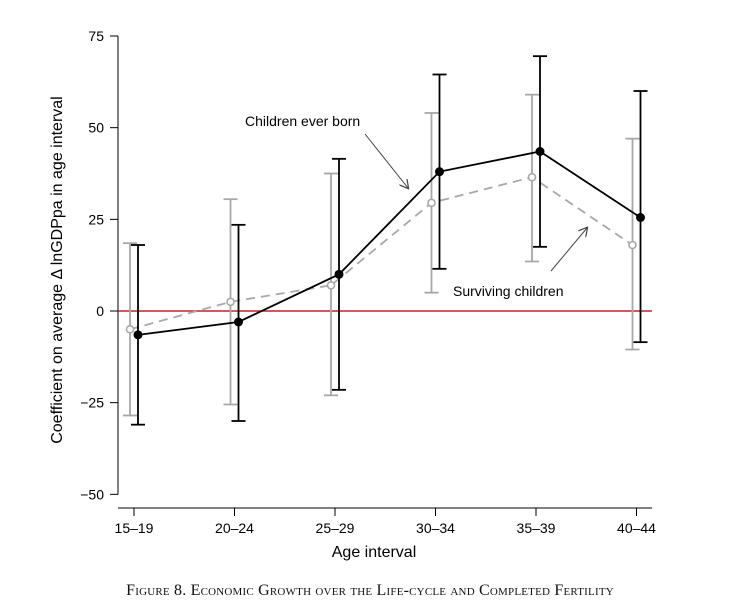  What do you see at coordinates (96, 128) in the screenshot?
I see `y-tick-label: 50` at bounding box center [96, 128].